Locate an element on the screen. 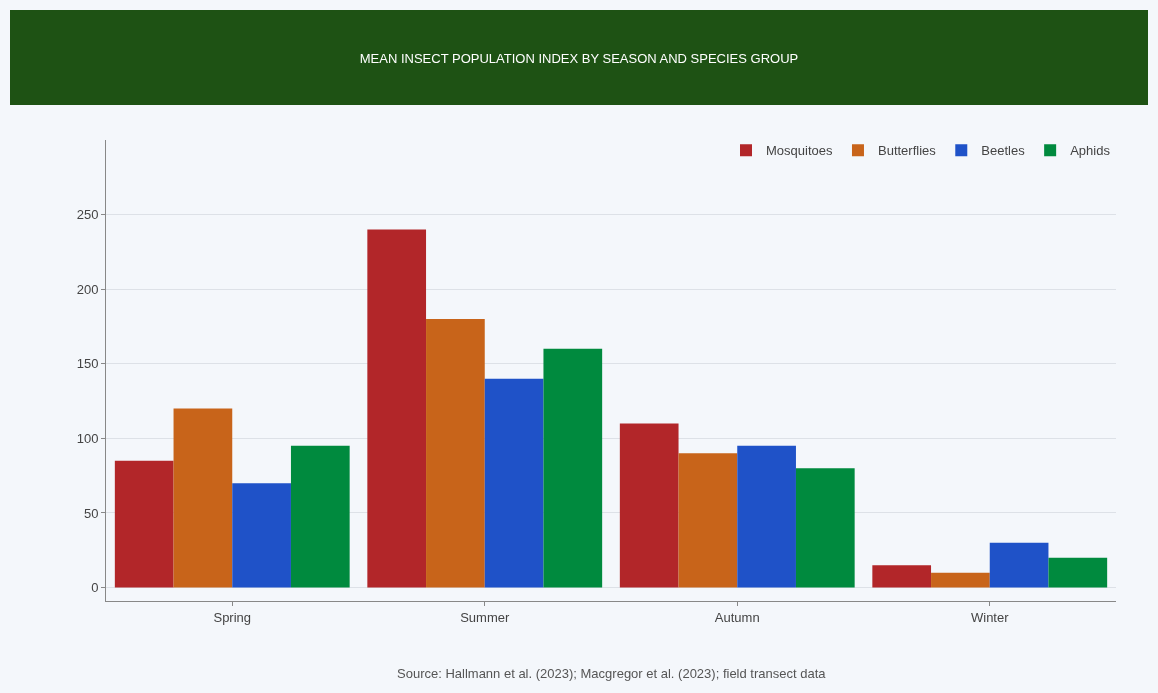 Image resolution: width=1158 pixels, height=693 pixels. y-tick-label: 250 is located at coordinates (87, 215).